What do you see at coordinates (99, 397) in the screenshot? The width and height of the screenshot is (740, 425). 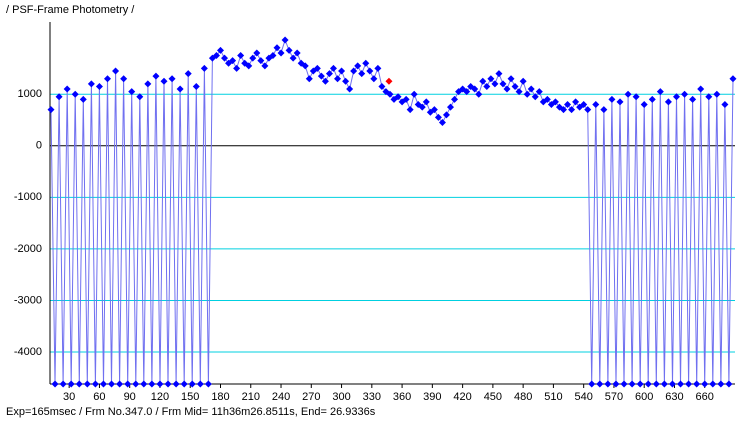 I see `x-tick-label: 60` at bounding box center [99, 397].